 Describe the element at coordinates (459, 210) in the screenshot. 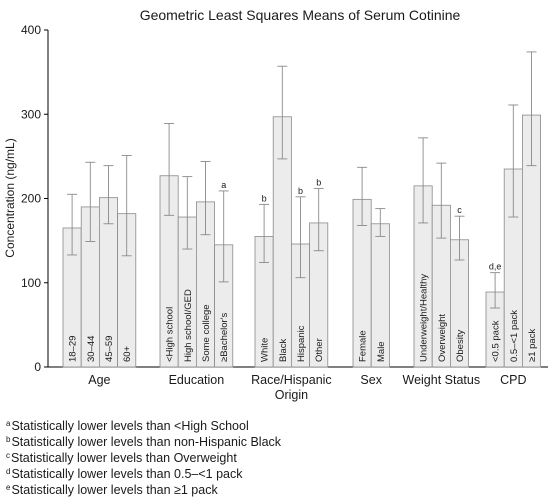

I see `significance-marker: c` at that location.